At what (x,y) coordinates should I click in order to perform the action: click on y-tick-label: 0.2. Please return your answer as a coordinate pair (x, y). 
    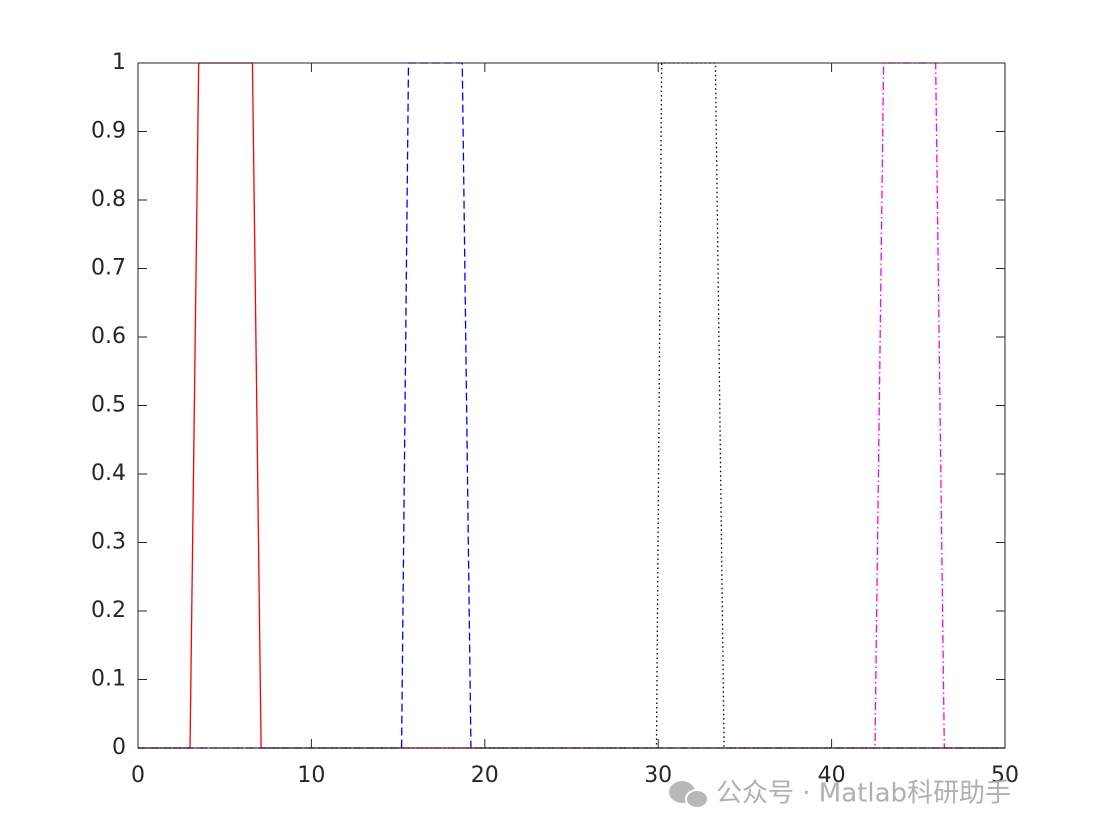
    Looking at the image, I should click on (108, 610).